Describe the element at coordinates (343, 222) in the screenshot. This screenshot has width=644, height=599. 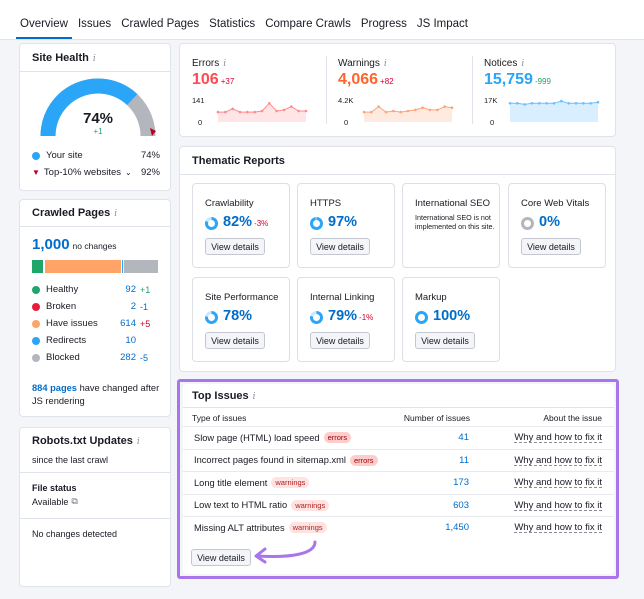
I see `thematic-card-value: 97%` at that location.